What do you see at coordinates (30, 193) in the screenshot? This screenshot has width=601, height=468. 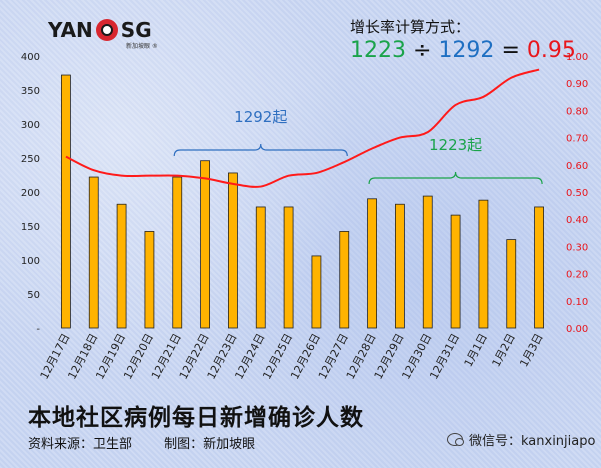 I see `y-tick-label-left: 200` at bounding box center [30, 193].